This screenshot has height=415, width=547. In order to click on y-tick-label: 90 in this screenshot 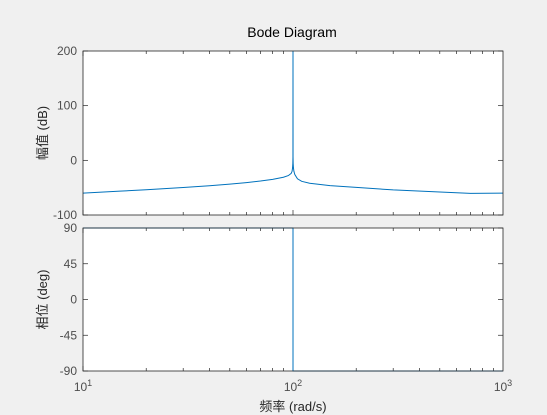, I will do `click(71, 228)`.